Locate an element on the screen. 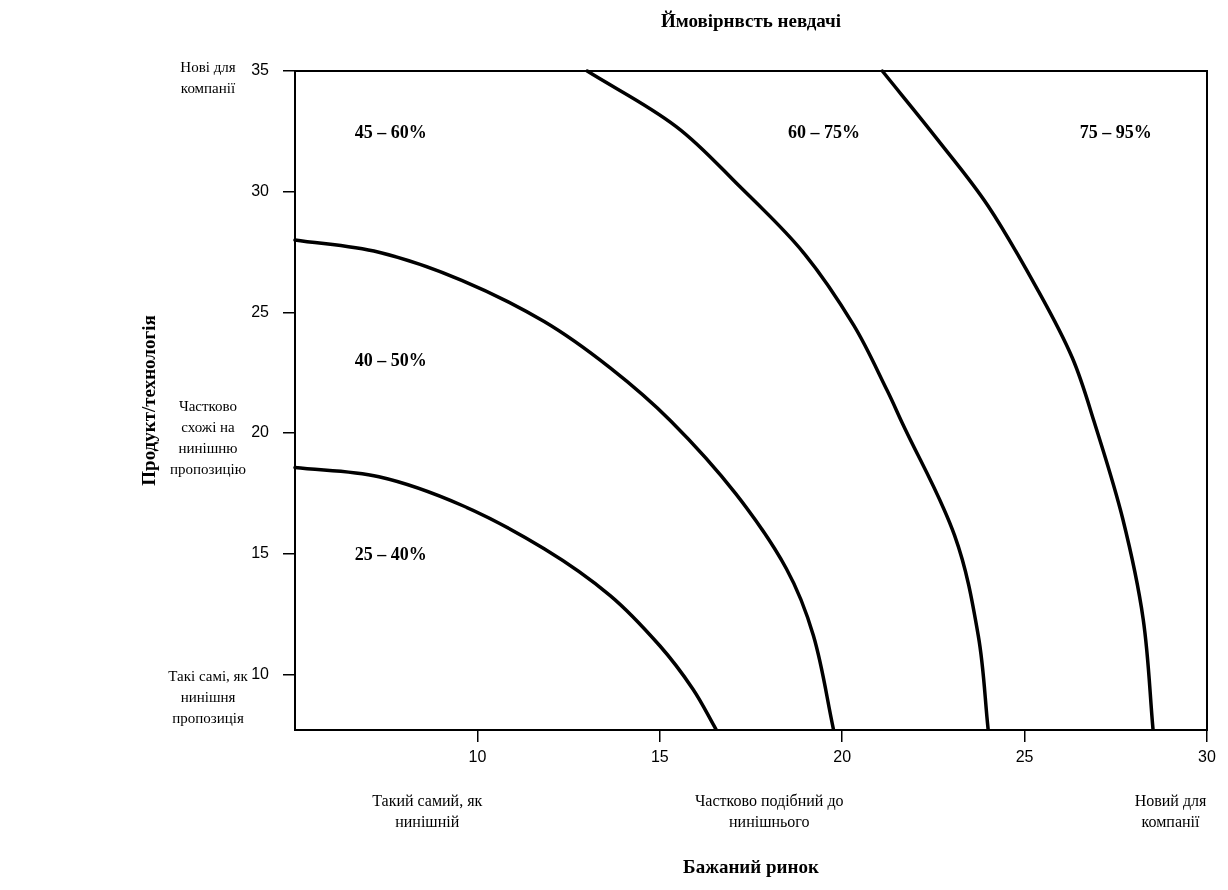 The width and height of the screenshot is (1228, 890). x-tick-label: 25 is located at coordinates (1024, 757).